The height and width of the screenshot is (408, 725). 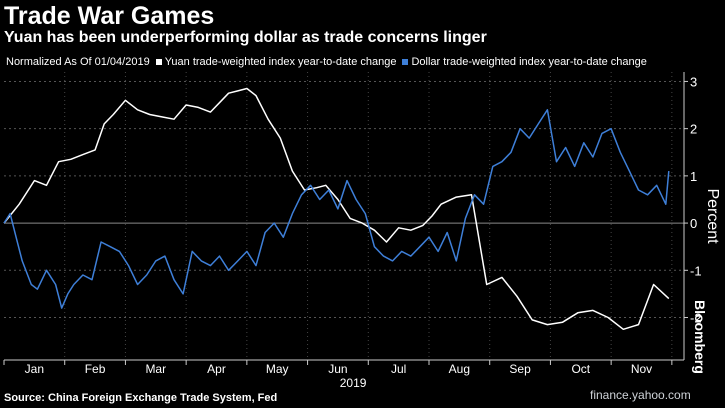 I want to click on y-tick-label: 1, so click(x=693, y=176).